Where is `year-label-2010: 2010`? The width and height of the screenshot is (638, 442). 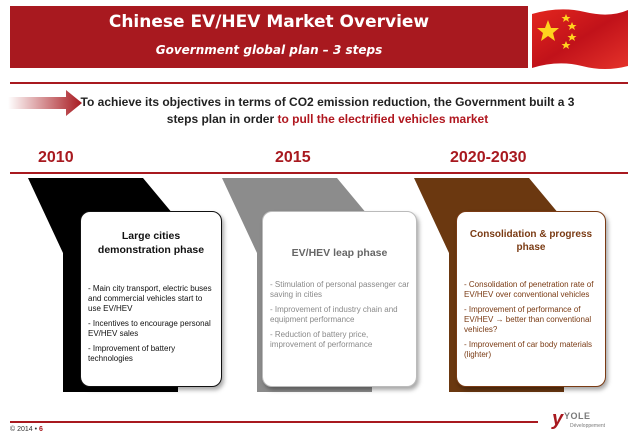
year-label-2010: 2010 is located at coordinates (56, 157).